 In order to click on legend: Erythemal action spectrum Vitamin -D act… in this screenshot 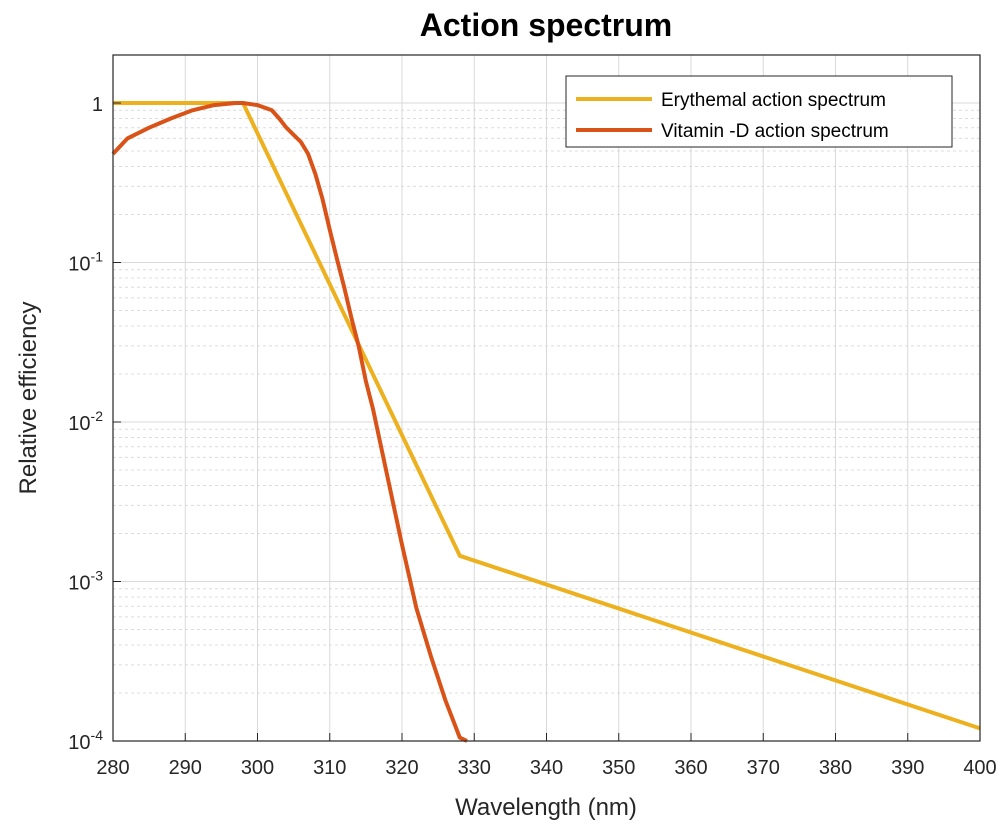, I will do `click(759, 111)`.